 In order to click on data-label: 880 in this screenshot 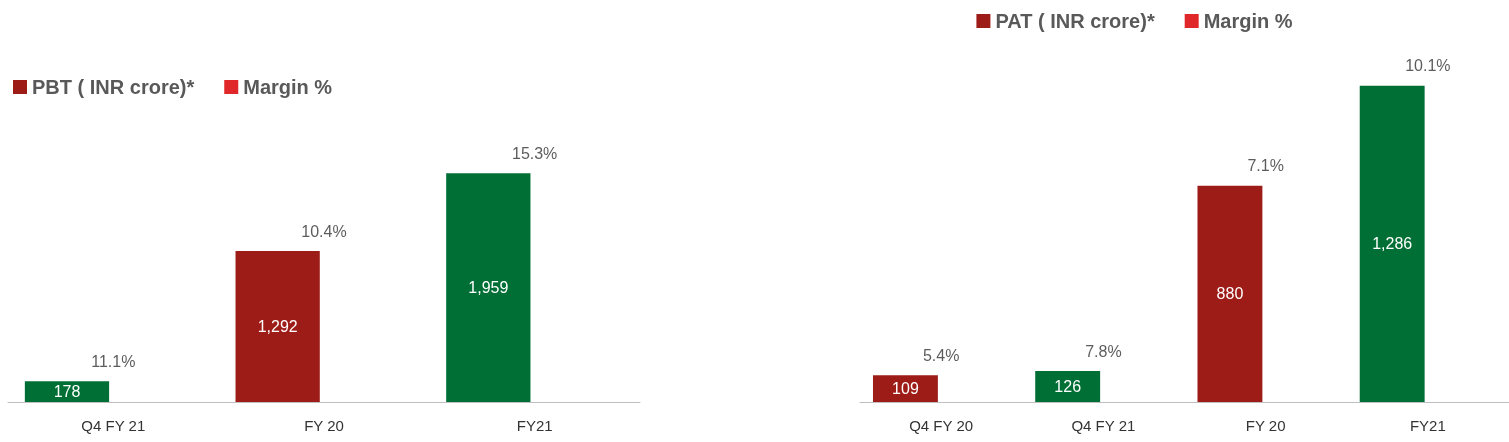, I will do `click(1230, 294)`.